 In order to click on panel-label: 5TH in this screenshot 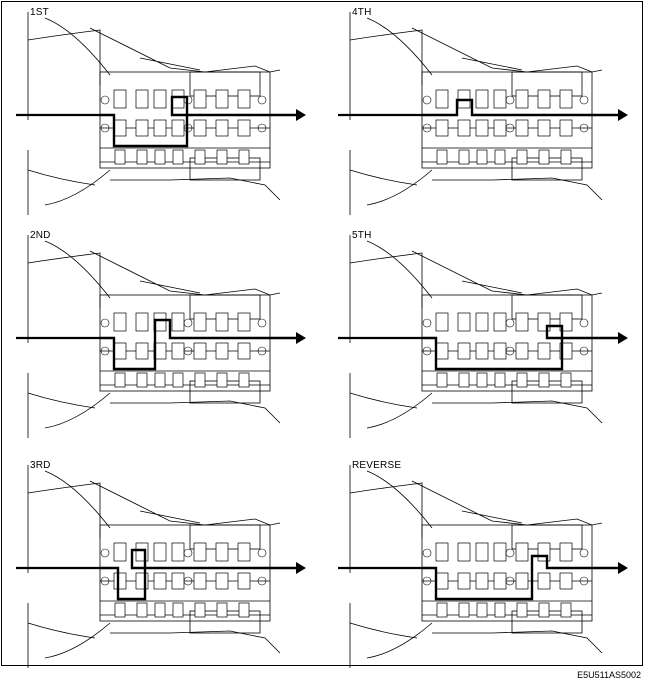, I will do `click(362, 235)`.